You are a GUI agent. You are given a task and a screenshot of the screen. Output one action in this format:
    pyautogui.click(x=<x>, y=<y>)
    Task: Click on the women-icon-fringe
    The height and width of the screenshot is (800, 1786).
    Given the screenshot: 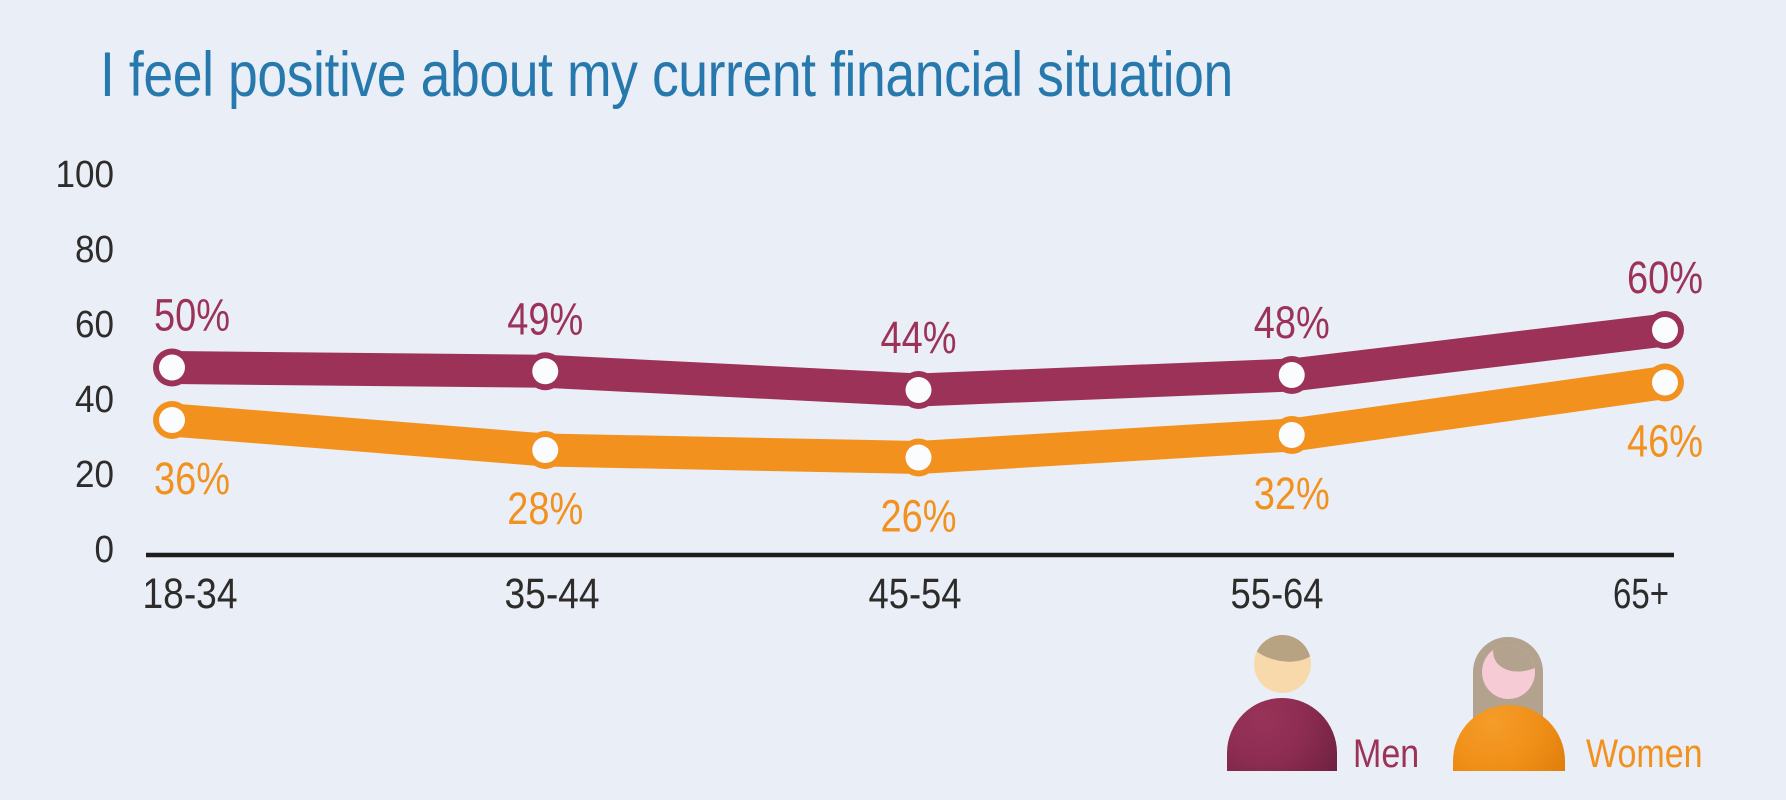 What is the action you would take?
    pyautogui.click(x=1510, y=663)
    